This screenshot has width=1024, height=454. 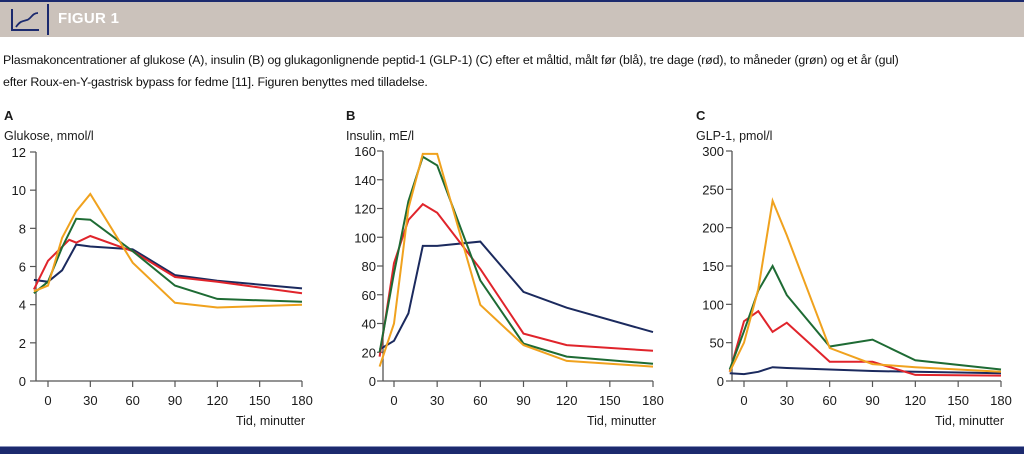 I want to click on y-tick-label: 10, so click(x=19, y=190).